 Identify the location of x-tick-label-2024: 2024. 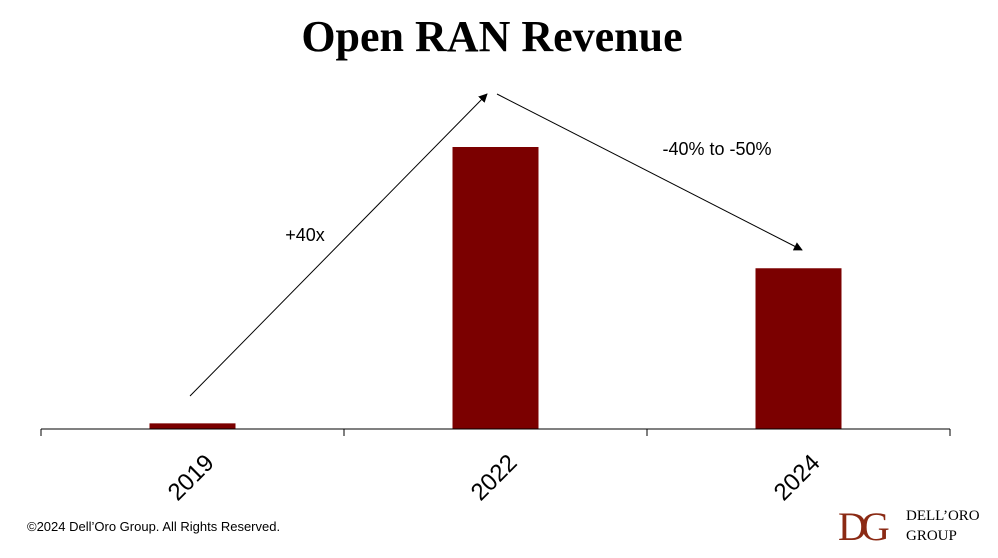
(797, 477).